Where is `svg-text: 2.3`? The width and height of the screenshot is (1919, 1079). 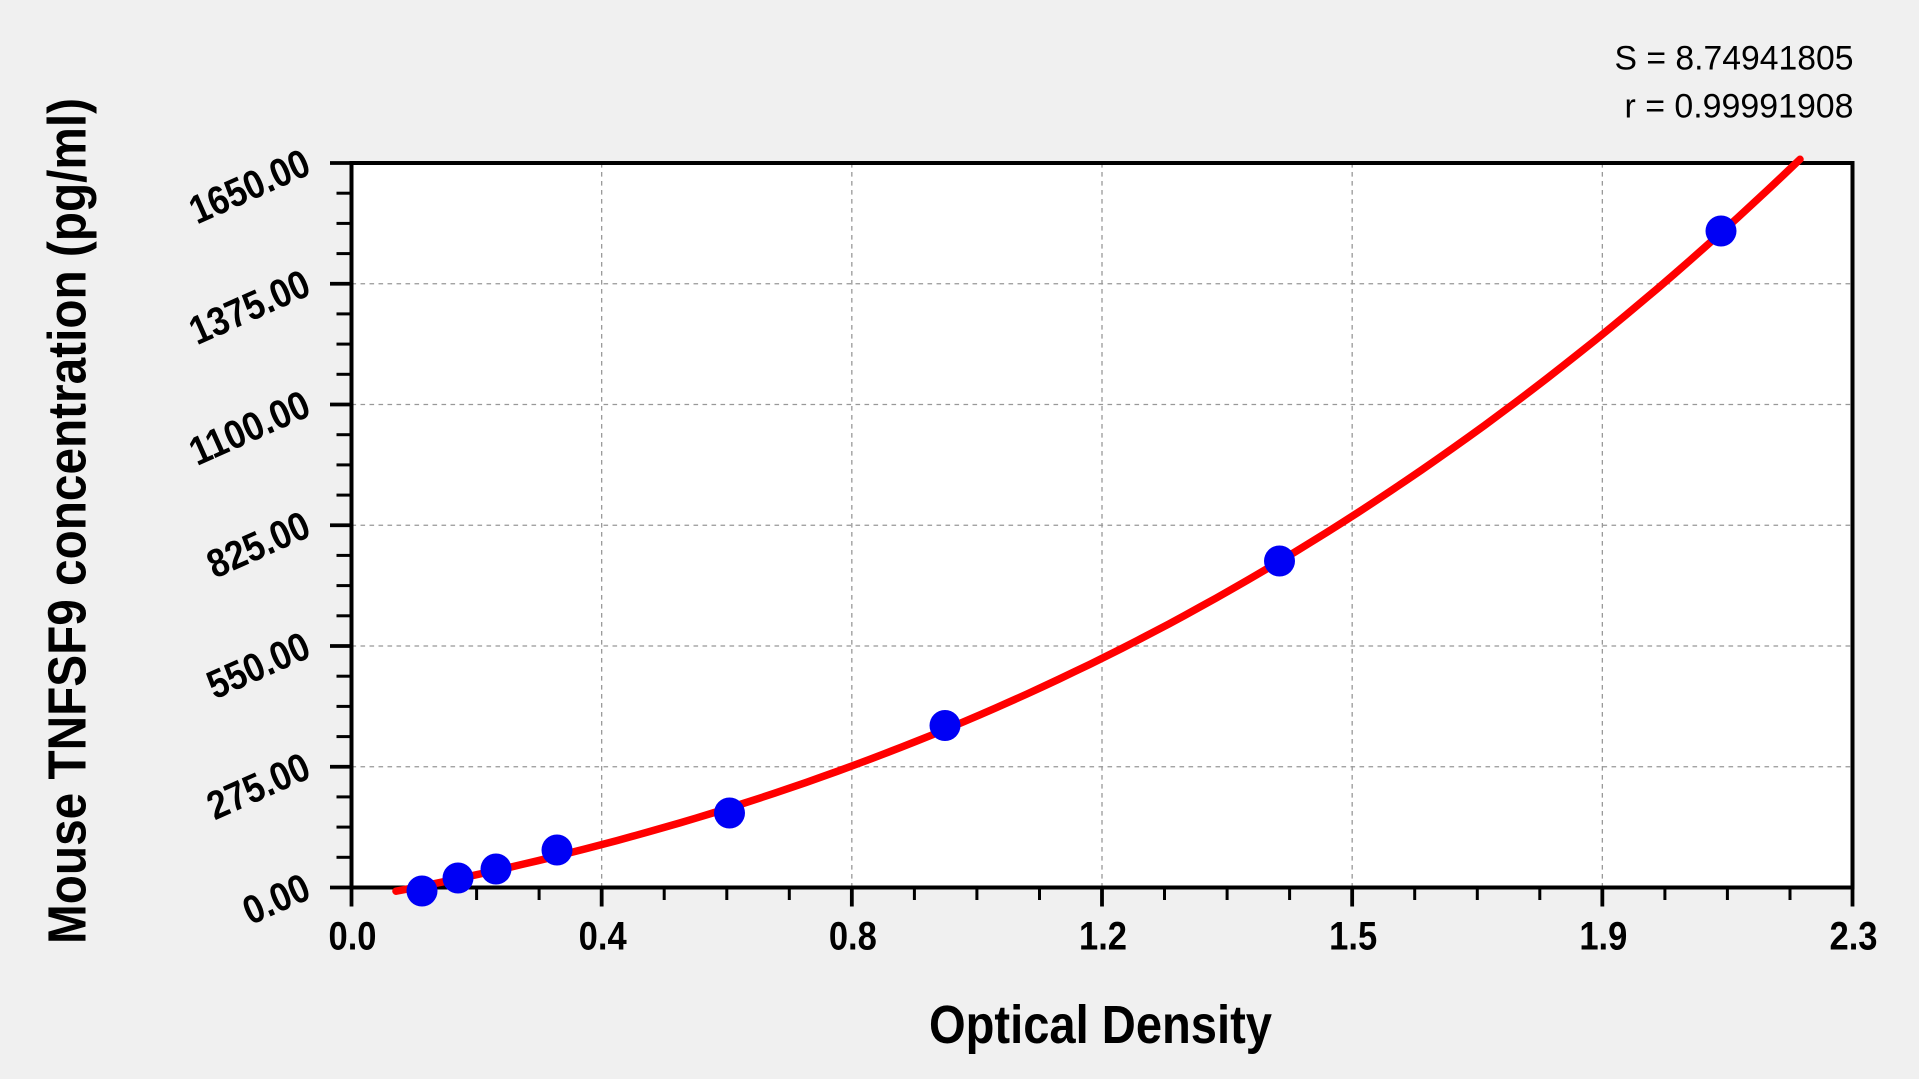
svg-text: 2.3 is located at coordinates (1854, 937).